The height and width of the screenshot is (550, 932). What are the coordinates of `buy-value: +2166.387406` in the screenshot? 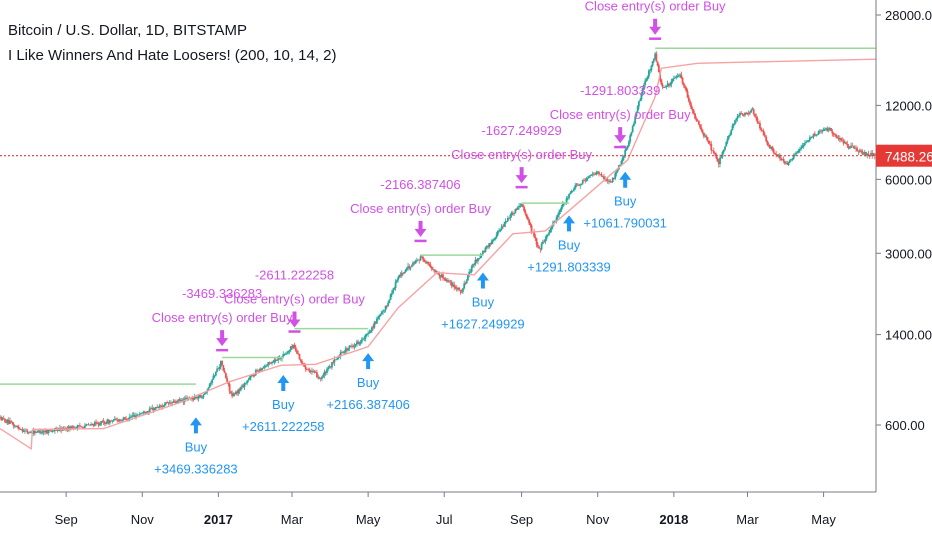 It's located at (368, 404).